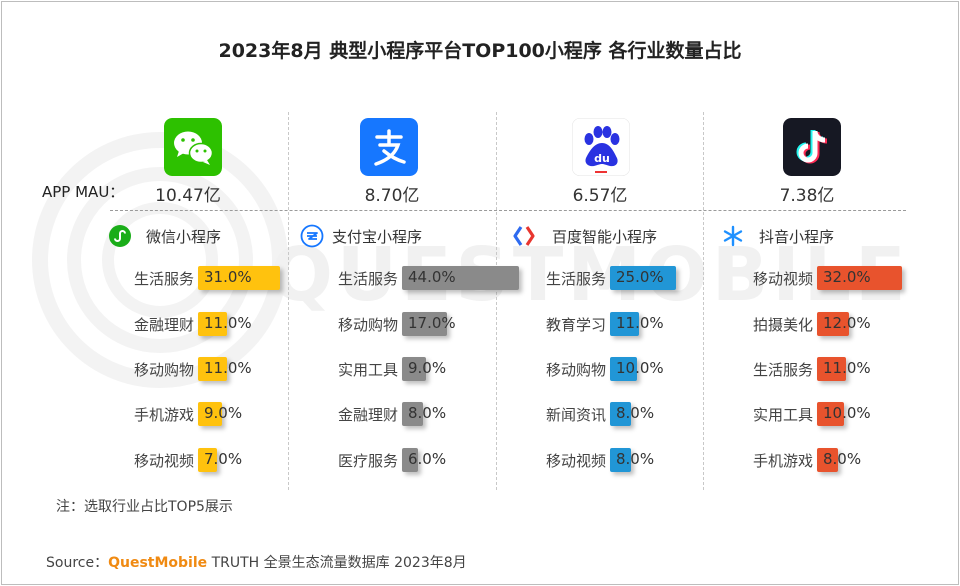  What do you see at coordinates (392, 196) in the screenshot?
I see `mau-value: 8.70亿` at bounding box center [392, 196].